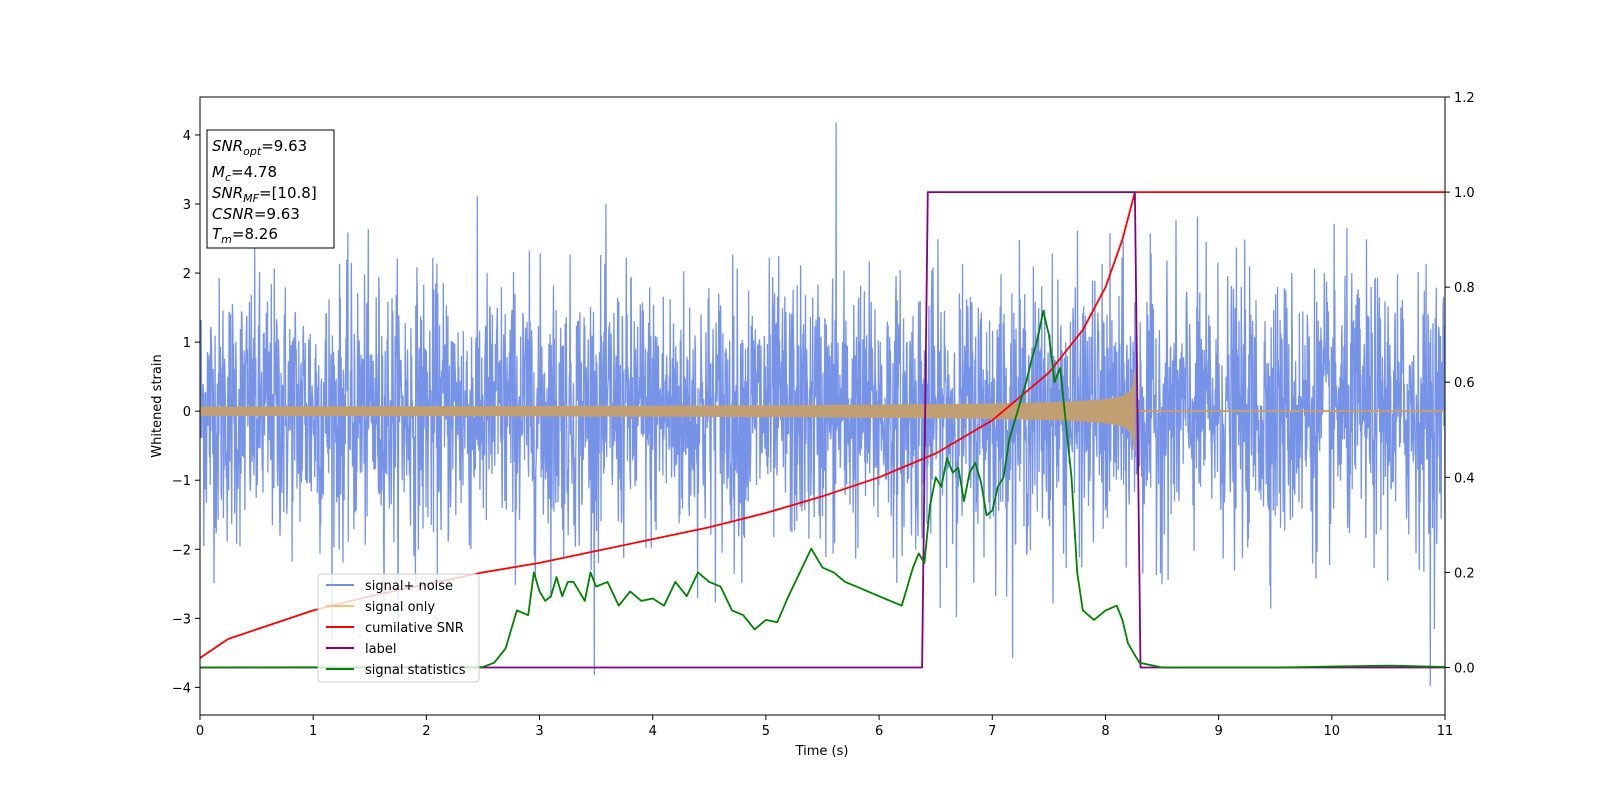  I want to click on annotation-line-csnr: CSNR=9.63, so click(256, 214).